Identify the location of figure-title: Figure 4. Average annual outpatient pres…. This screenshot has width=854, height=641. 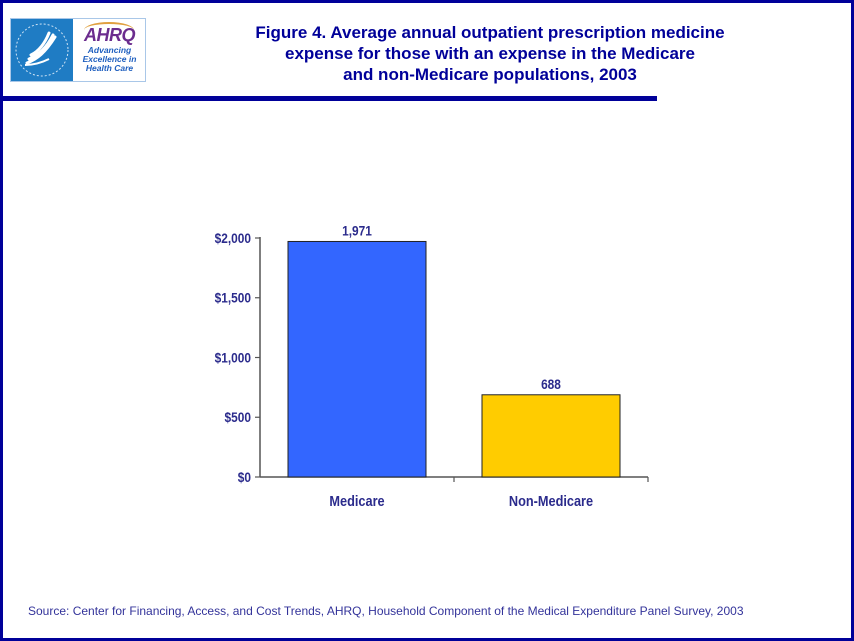
(490, 53).